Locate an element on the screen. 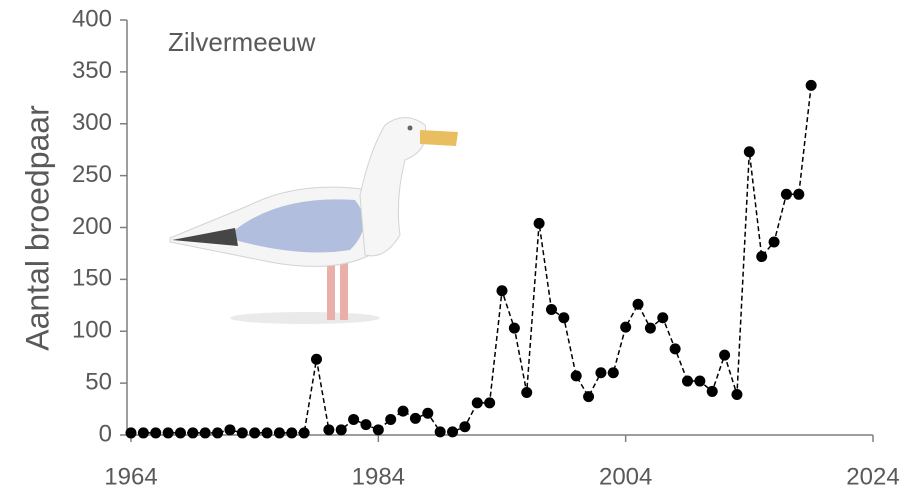  y-tick-label: 200 is located at coordinates (92, 226).